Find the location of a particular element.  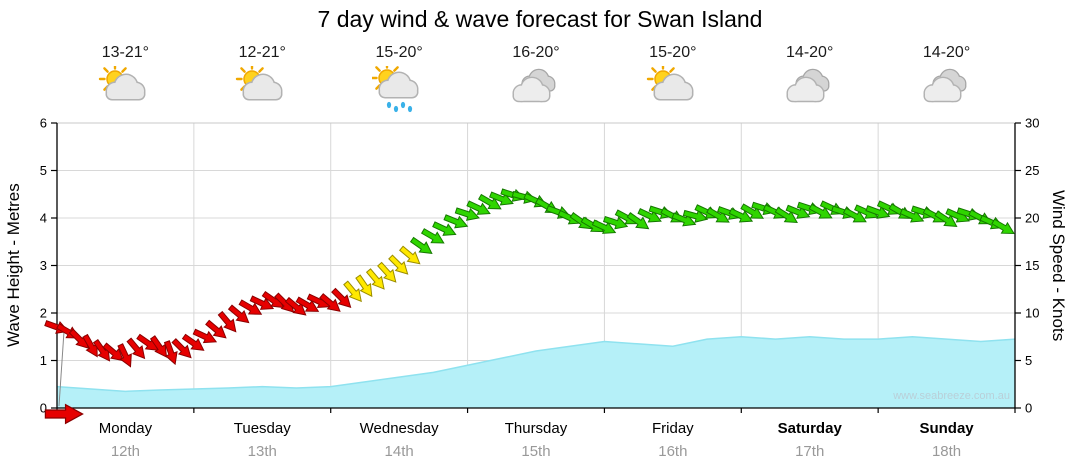

day-name: Sunday is located at coordinates (946, 428).